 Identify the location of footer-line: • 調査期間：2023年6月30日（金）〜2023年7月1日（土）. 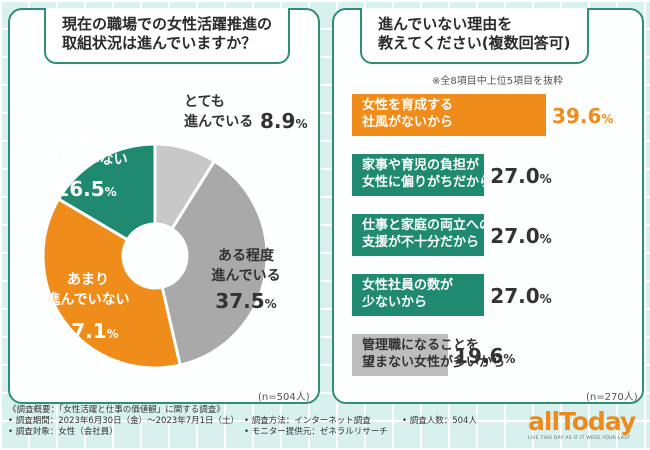
(124, 421).